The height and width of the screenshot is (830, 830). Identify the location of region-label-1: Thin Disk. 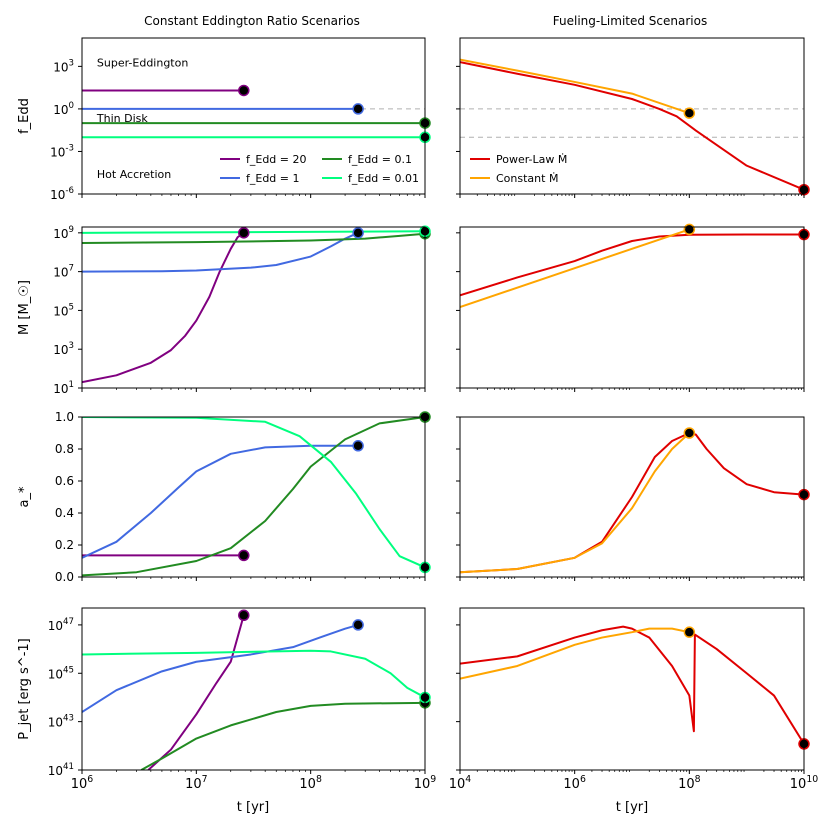
(122, 118).